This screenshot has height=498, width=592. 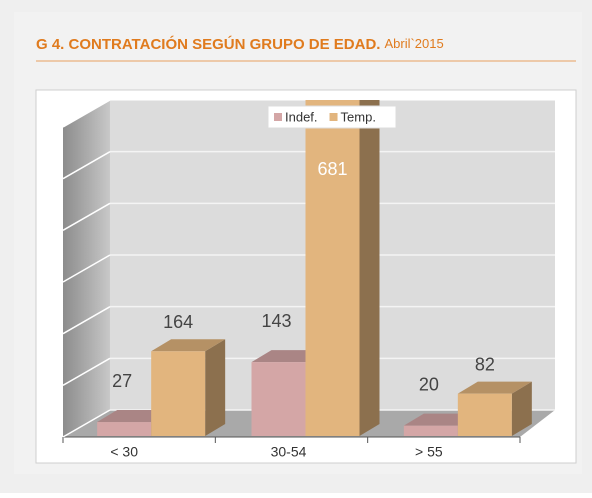 What do you see at coordinates (485, 364) in the screenshot?
I see `data-label: 82` at bounding box center [485, 364].